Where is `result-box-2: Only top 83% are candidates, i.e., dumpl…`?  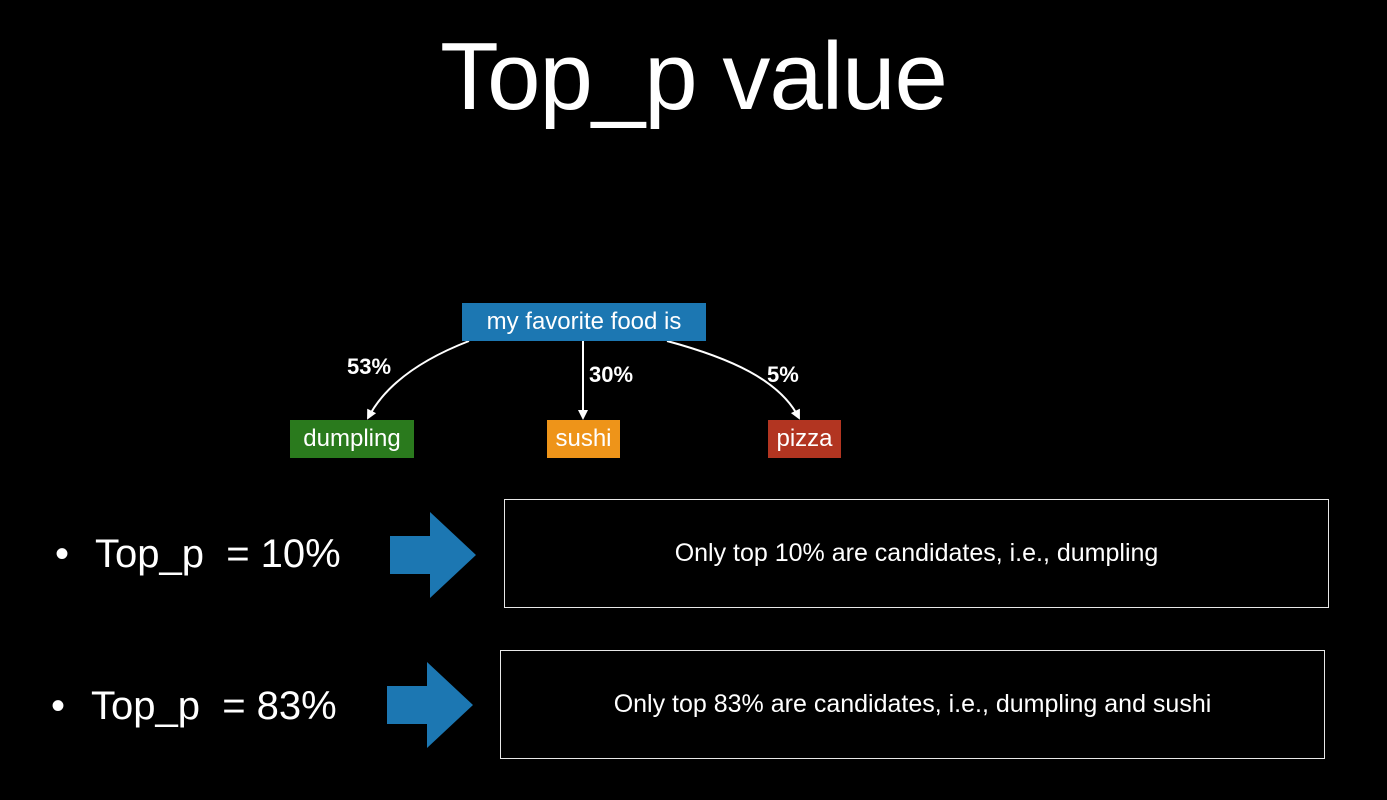
result-box-2: Only top 83% are candidates, i.e., dumpl… is located at coordinates (912, 704).